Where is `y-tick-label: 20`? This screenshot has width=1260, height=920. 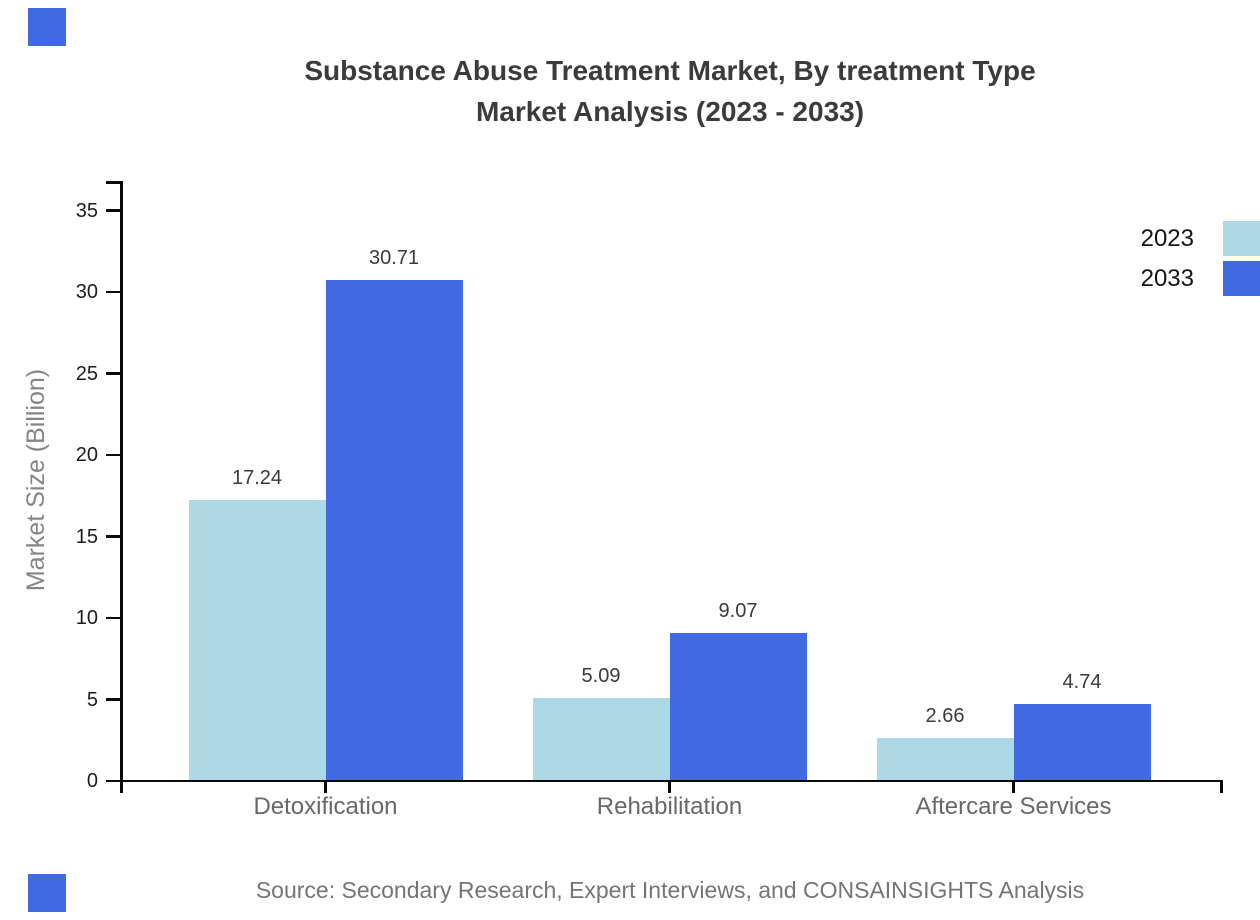
y-tick-label: 20 is located at coordinates (86, 455).